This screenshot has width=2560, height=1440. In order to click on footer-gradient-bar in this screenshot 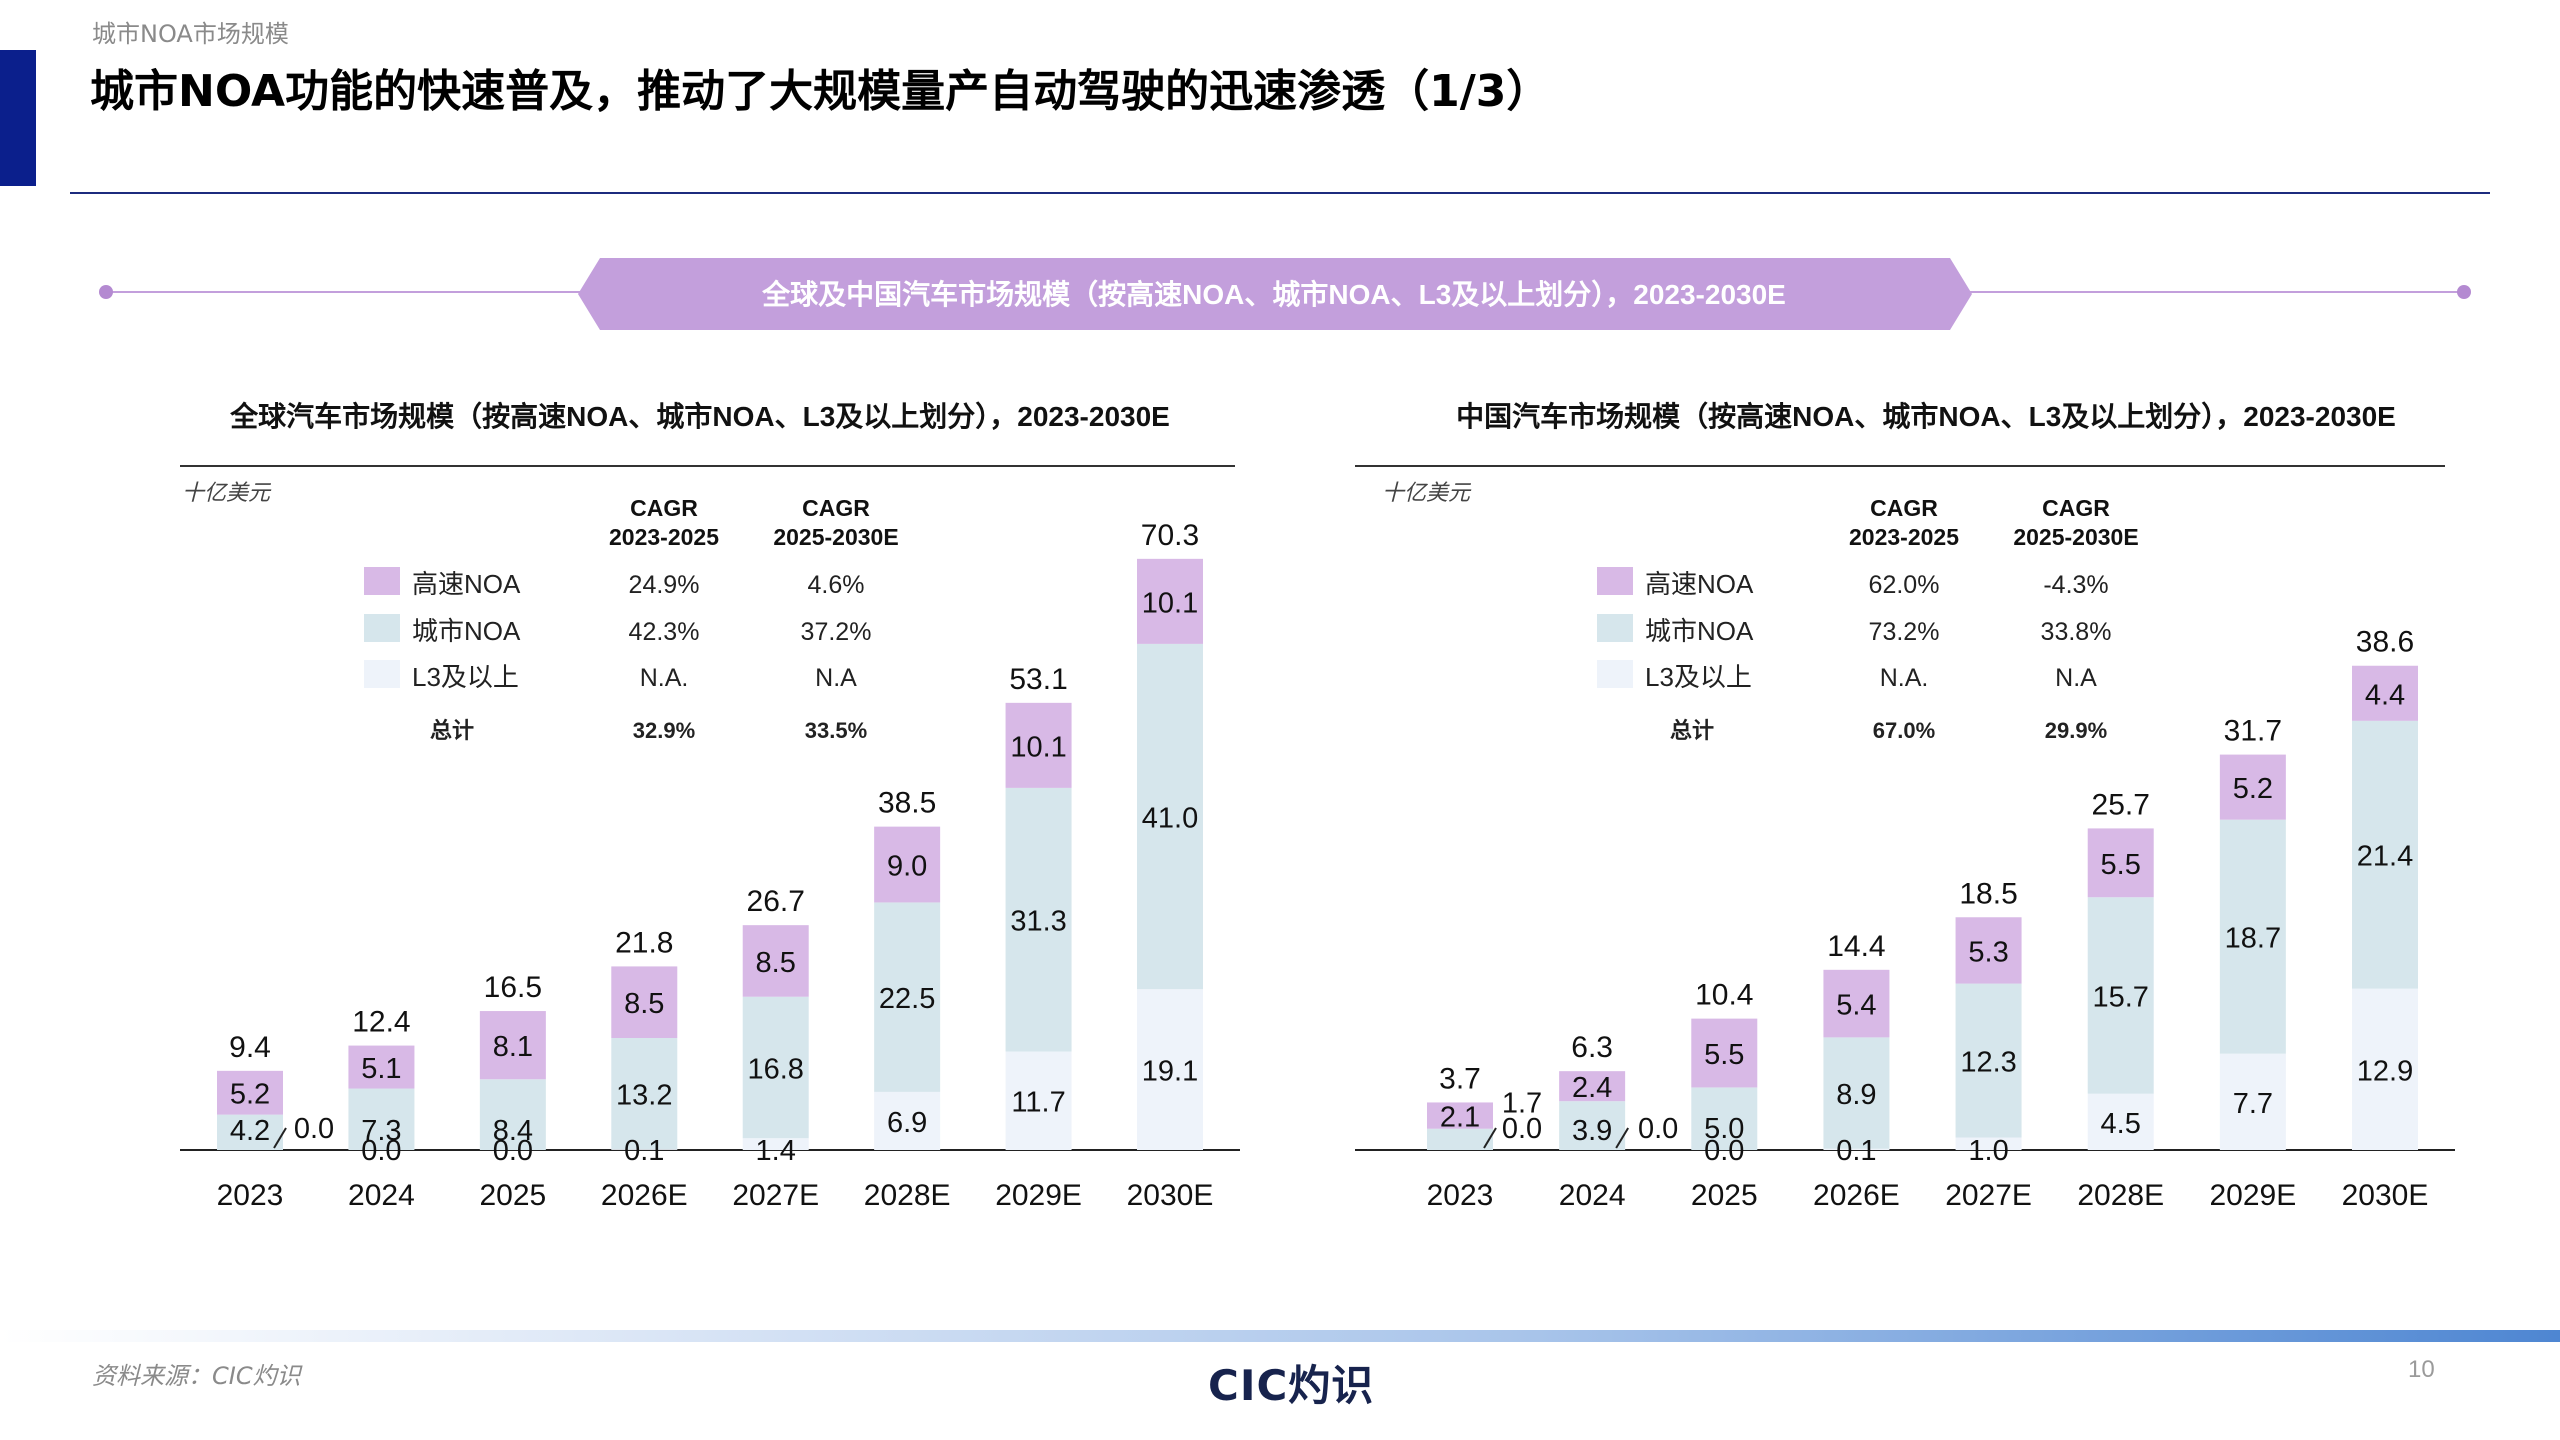, I will do `click(1280, 1336)`.